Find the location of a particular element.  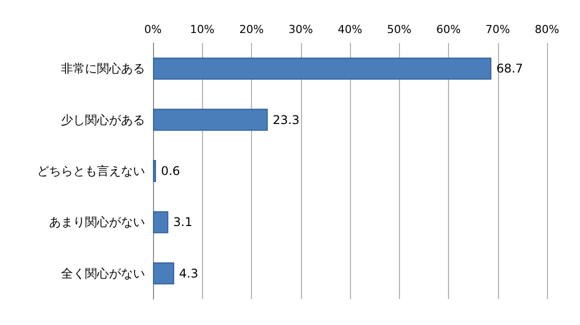

y-tick-label: どちらとも言えない is located at coordinates (91, 171).